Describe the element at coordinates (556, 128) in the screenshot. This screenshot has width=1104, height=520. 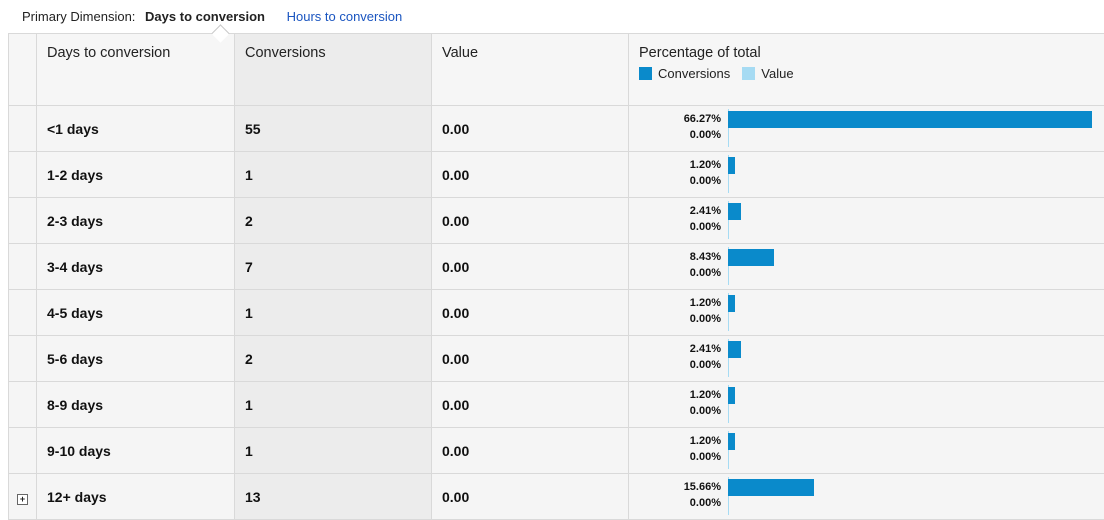
I see `table-row: <1 days 55 0.00 66.27% 0.00%` at that location.